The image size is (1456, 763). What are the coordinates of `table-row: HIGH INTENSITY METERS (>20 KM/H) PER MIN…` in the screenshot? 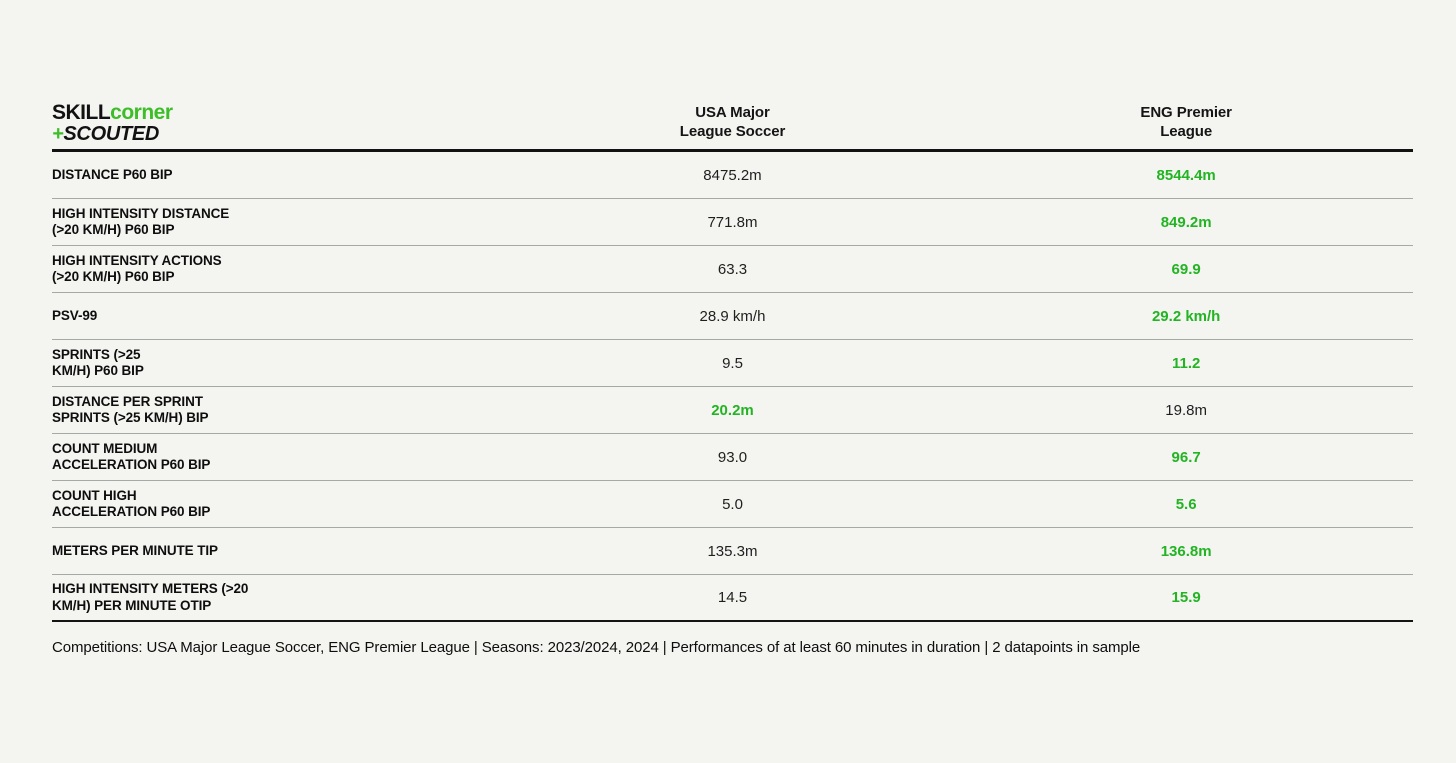 It's located at (732, 598).